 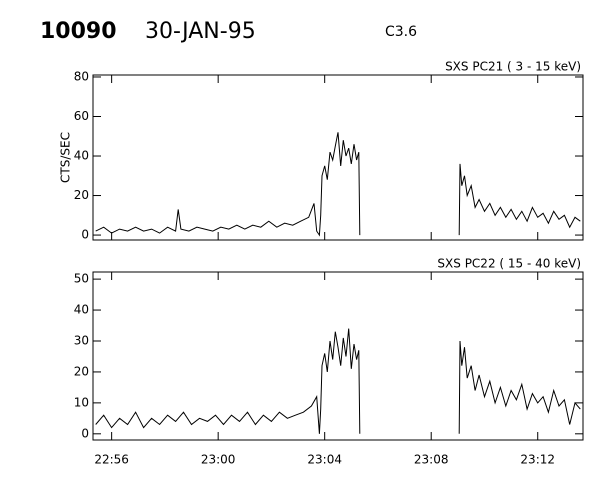 I want to click on panel-title: SXS PC22 ( 15 - 40 keV), so click(x=509, y=264).